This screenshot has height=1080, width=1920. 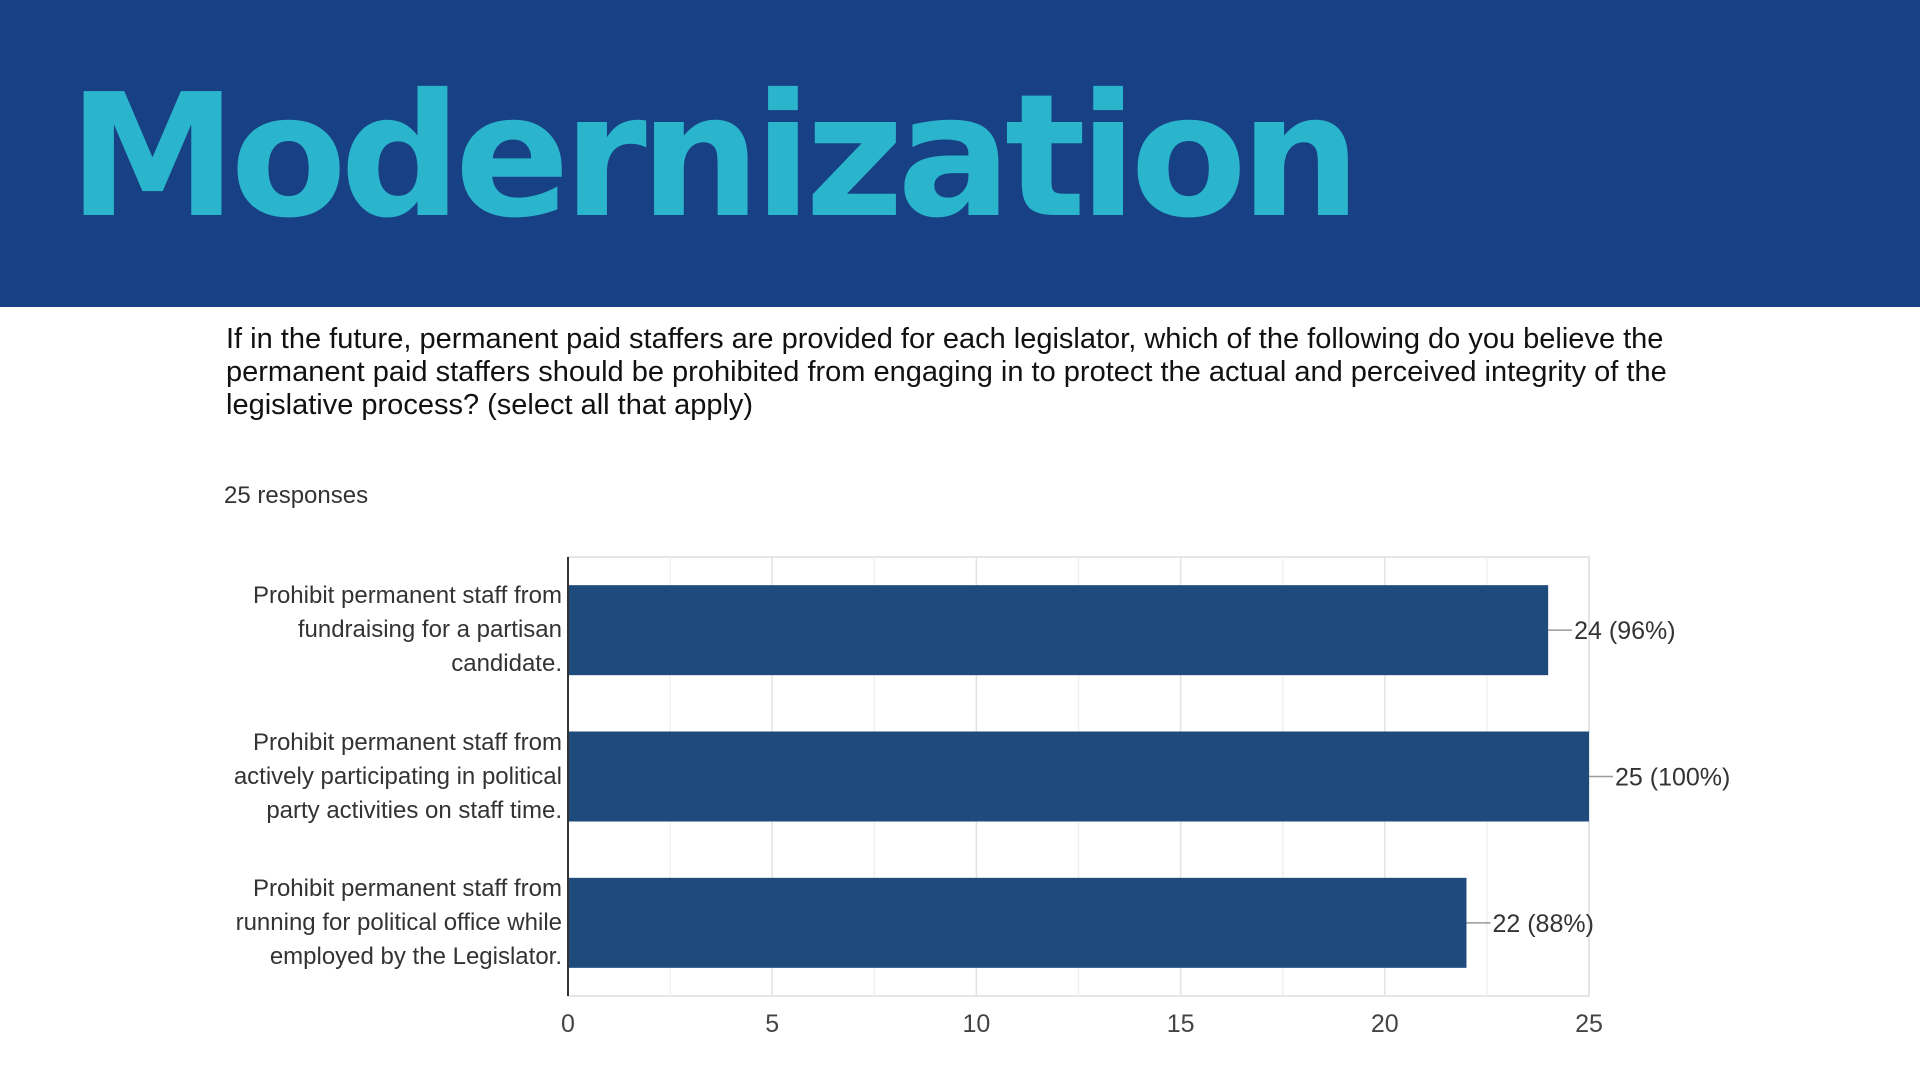 I want to click on response-count: 25 responses, so click(x=296, y=495).